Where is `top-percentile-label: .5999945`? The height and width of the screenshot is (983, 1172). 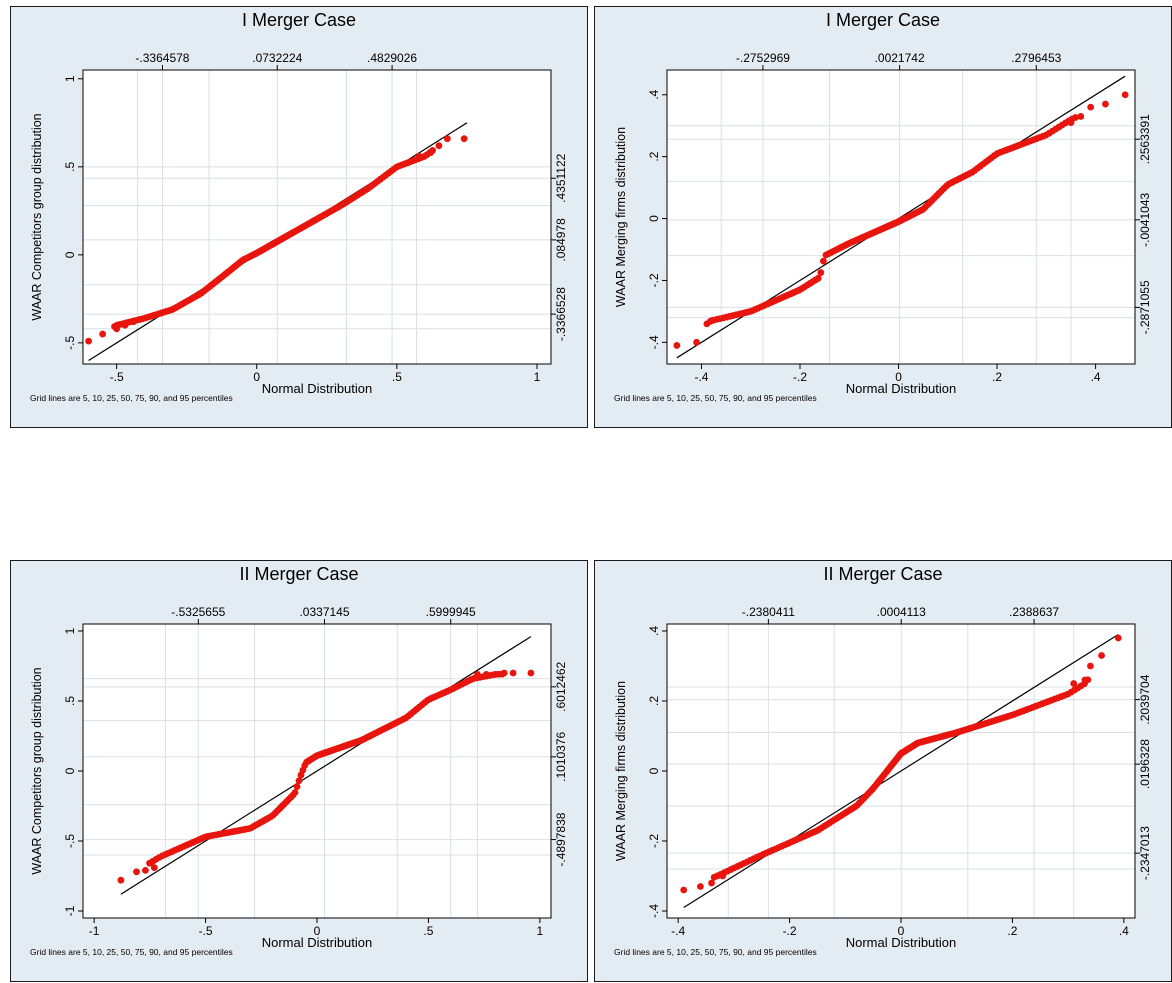 top-percentile-label: .5999945 is located at coordinates (451, 612).